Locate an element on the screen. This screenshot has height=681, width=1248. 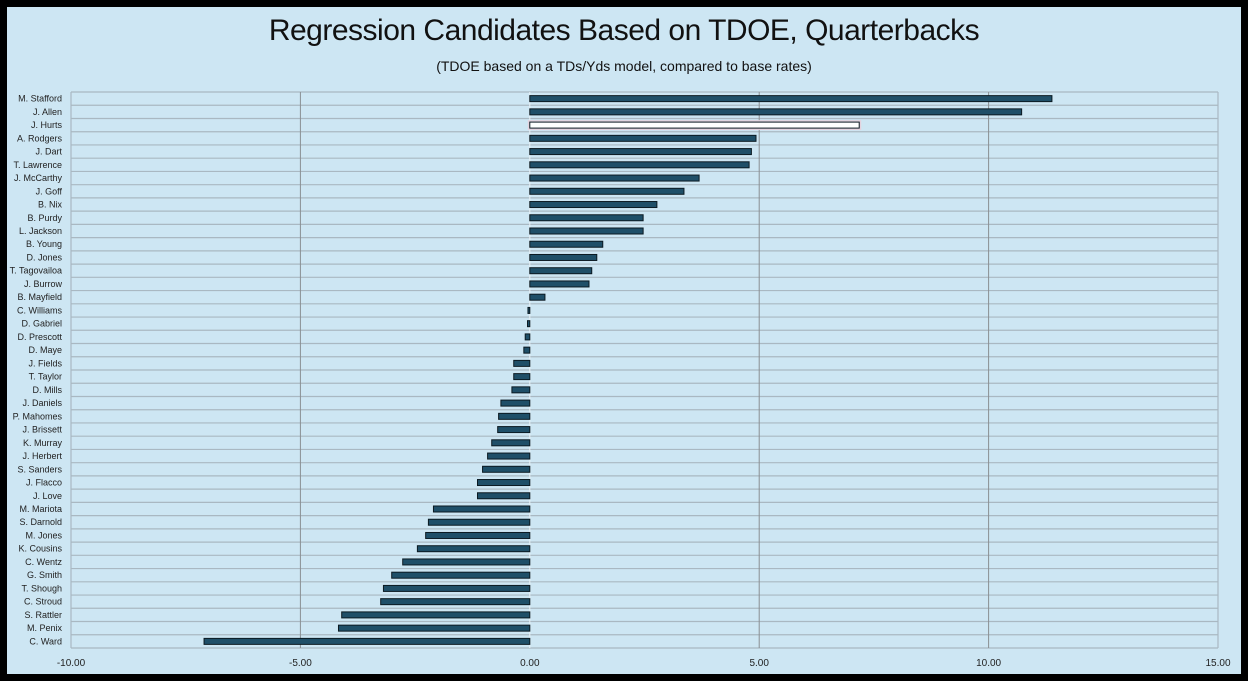
category-label: A. Rodgers is located at coordinates (40, 138).